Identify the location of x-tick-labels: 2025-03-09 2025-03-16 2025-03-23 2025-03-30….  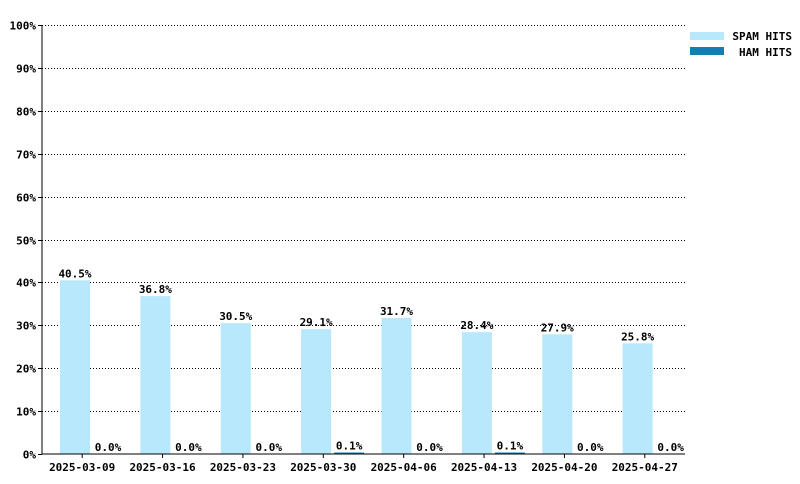
(363, 464).